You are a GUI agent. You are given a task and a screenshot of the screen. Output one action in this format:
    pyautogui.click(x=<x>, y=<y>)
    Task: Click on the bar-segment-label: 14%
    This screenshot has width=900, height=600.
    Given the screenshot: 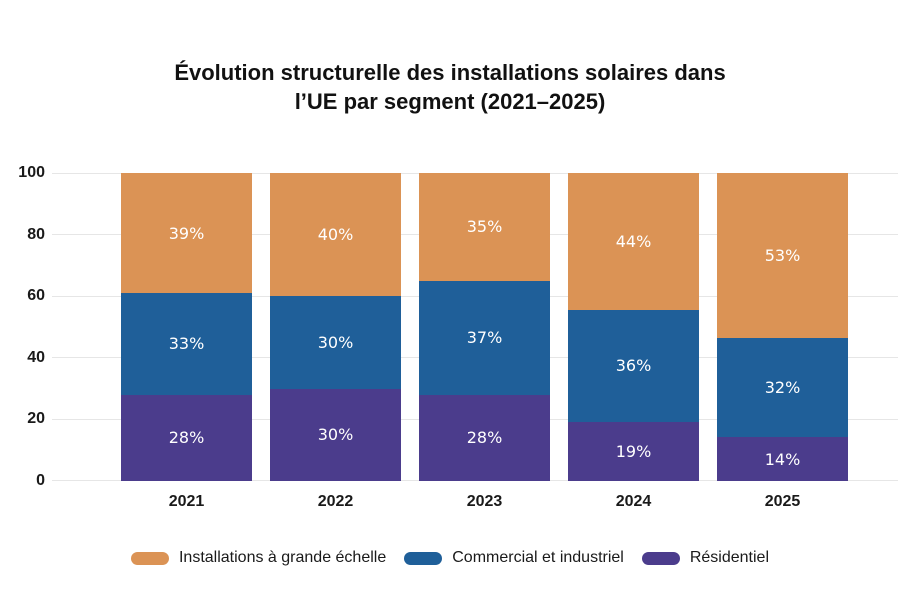 What is the action you would take?
    pyautogui.click(x=782, y=459)
    